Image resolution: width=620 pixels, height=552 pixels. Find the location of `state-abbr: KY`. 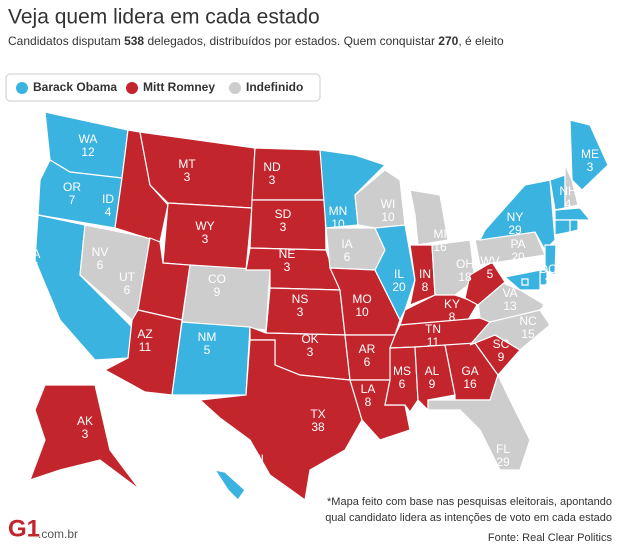

state-abbr: KY is located at coordinates (452, 304).